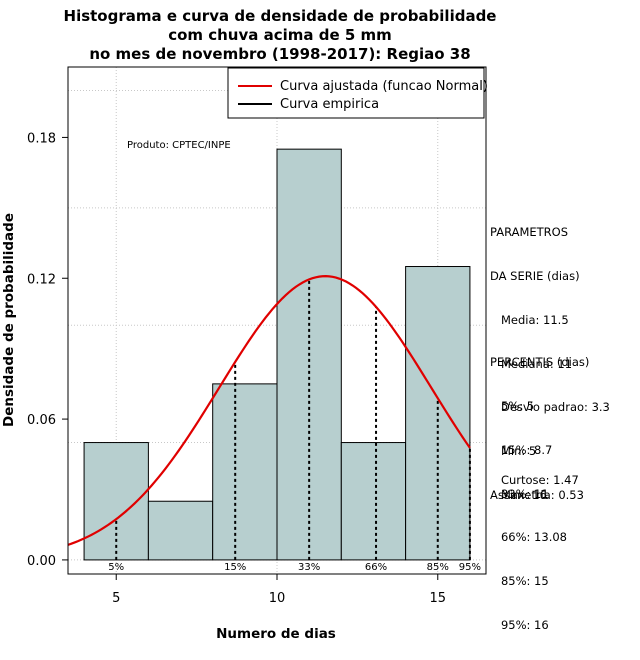  I want to click on percentile-line: 95%: 16, so click(519, 624).